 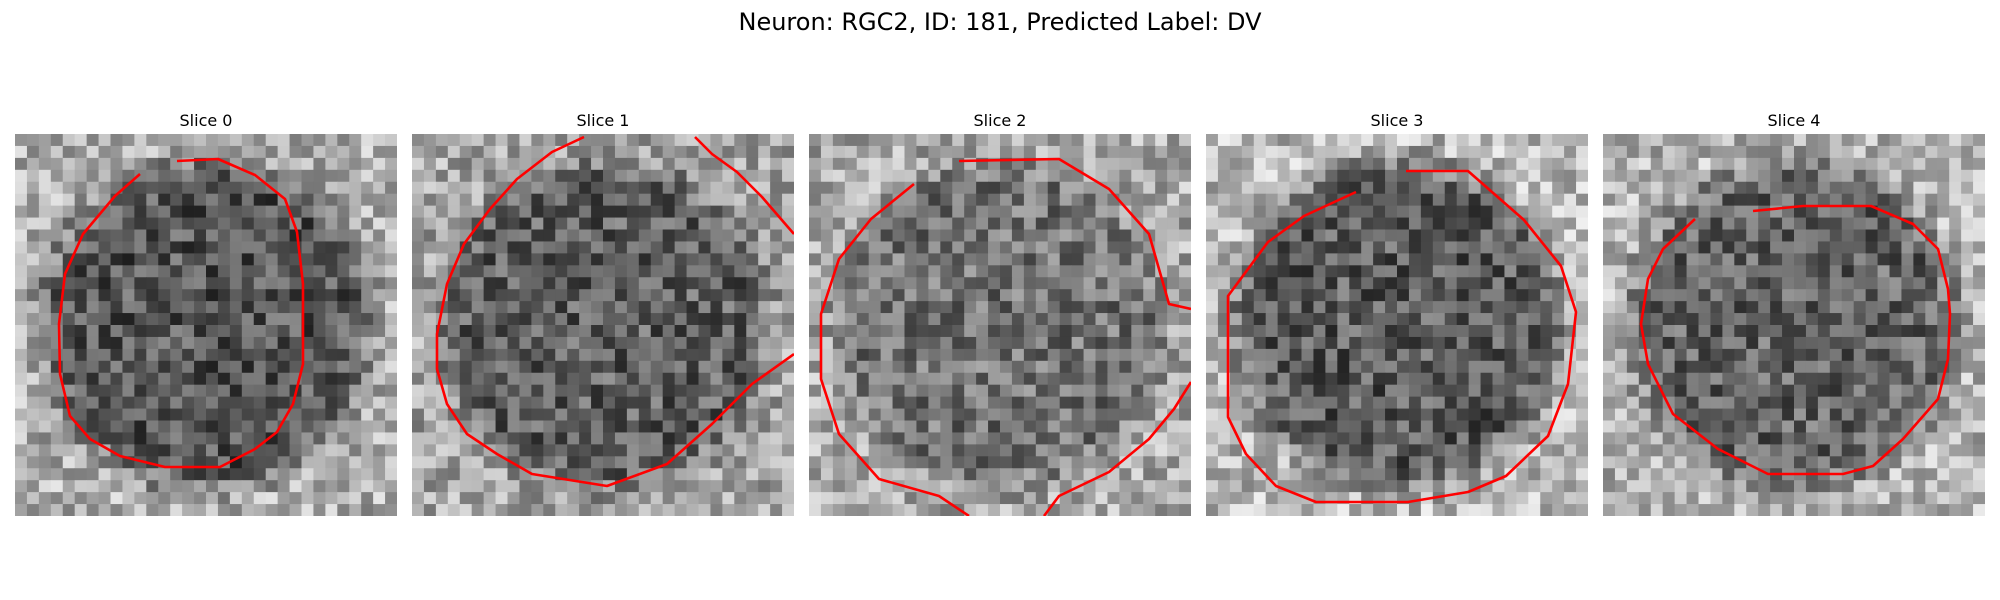 I want to click on slice-panel-3: Slice 3, so click(x=1397, y=313).